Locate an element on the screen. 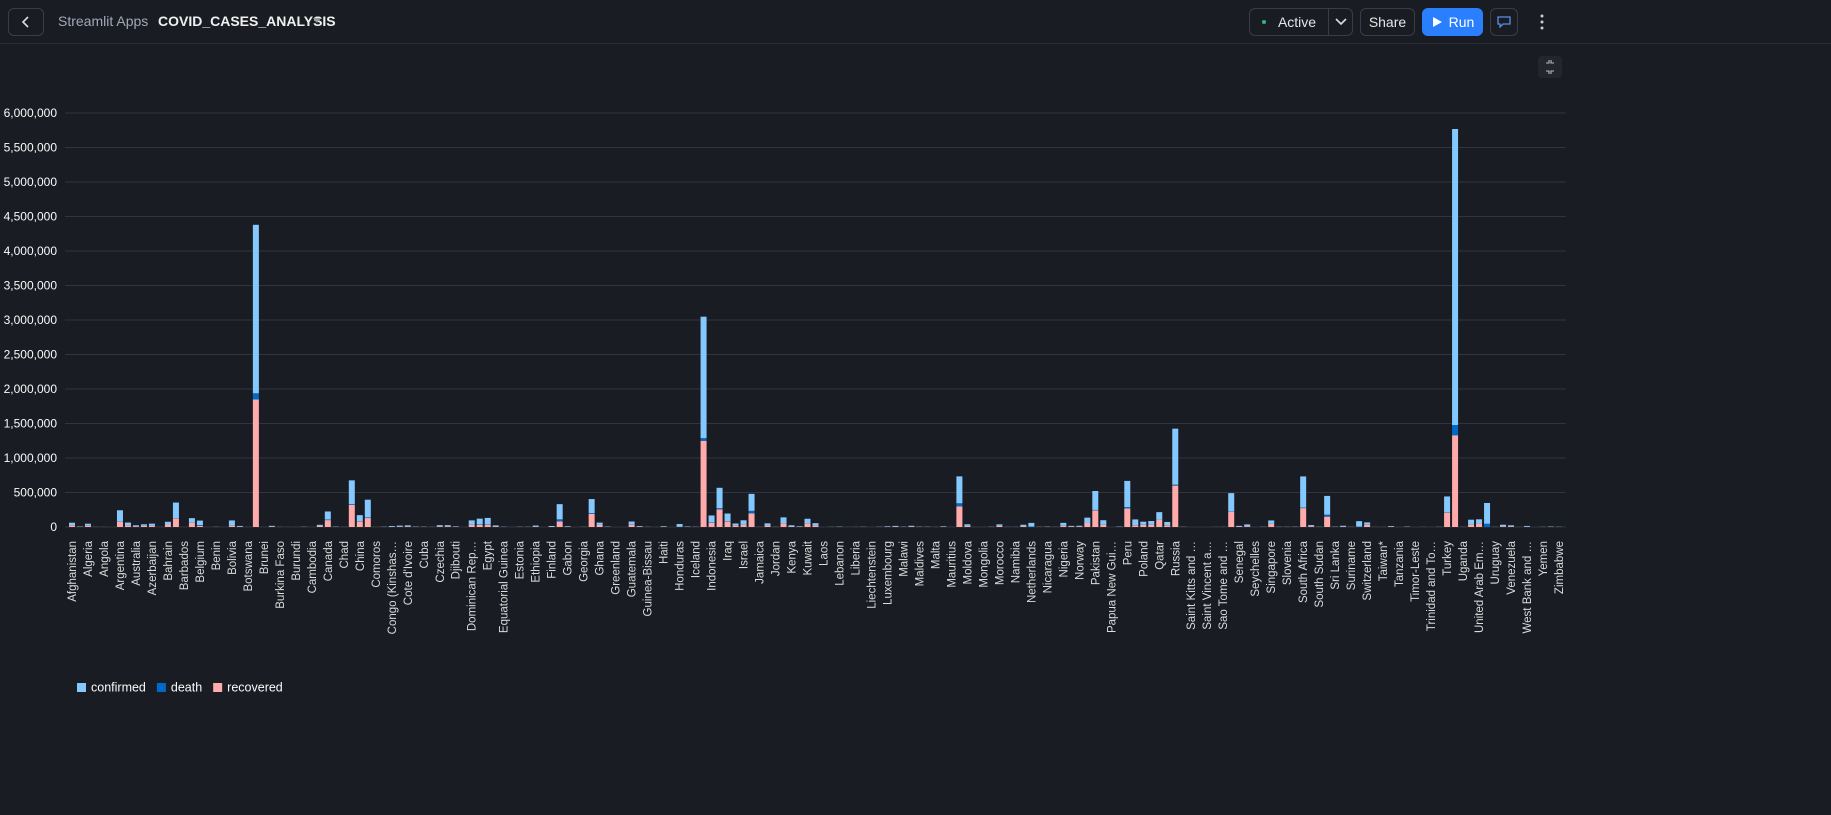 Image resolution: width=1831 pixels, height=815 pixels. comment-icon is located at coordinates (1504, 22).